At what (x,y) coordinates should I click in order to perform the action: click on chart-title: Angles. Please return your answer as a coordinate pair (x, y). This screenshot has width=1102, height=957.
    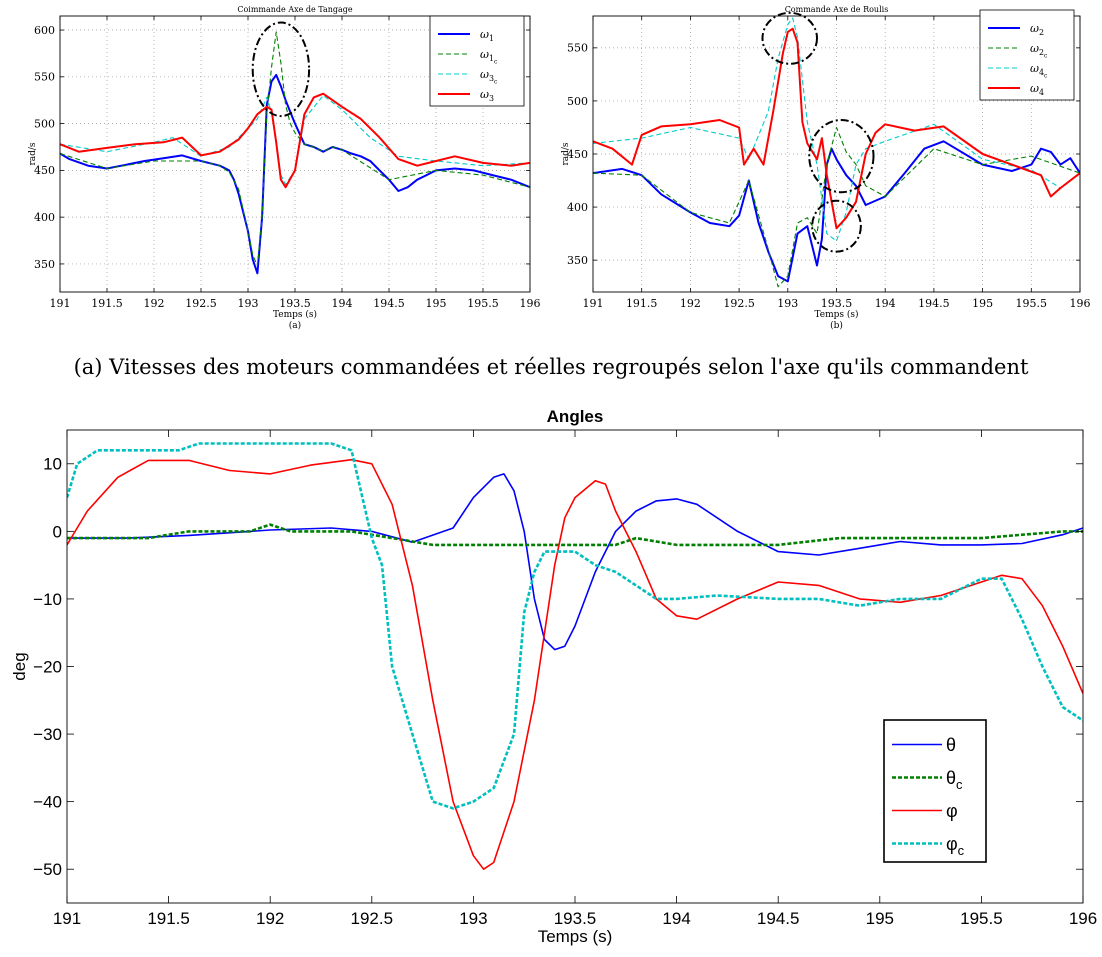
    Looking at the image, I should click on (575, 416).